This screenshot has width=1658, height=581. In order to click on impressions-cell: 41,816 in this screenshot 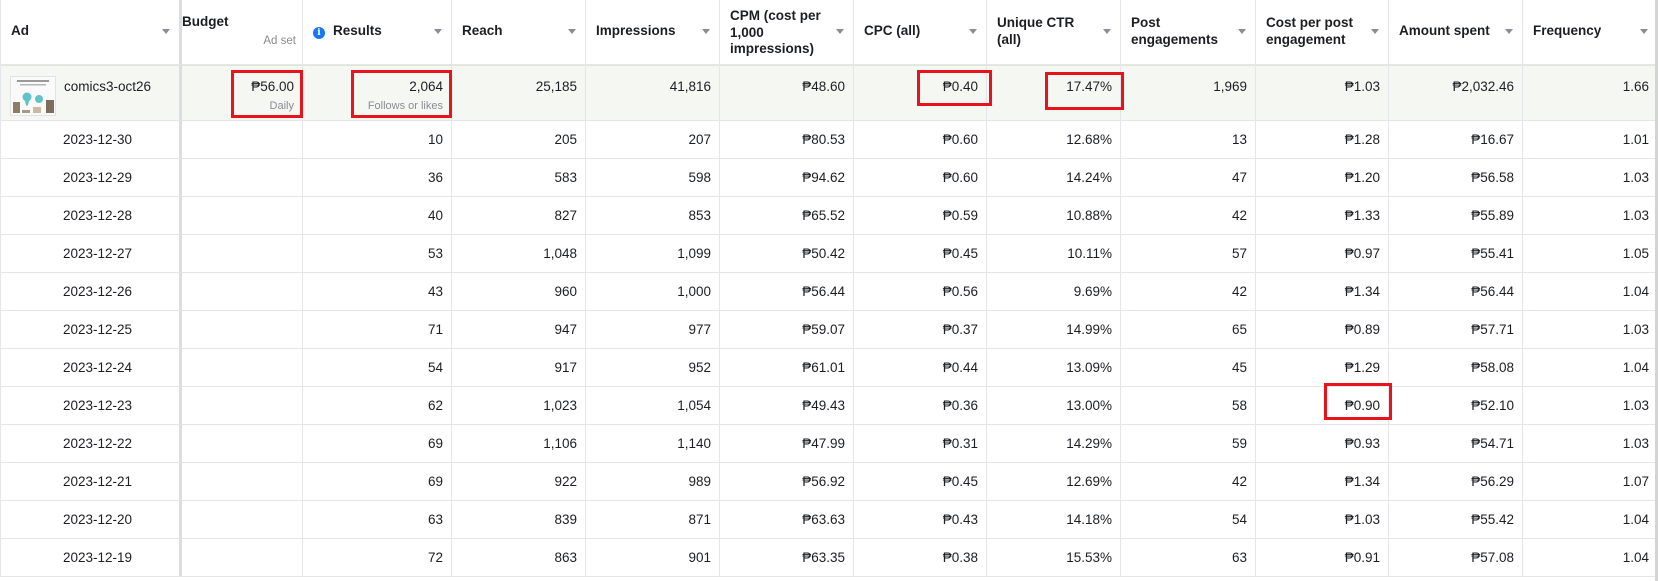, I will do `click(653, 93)`.